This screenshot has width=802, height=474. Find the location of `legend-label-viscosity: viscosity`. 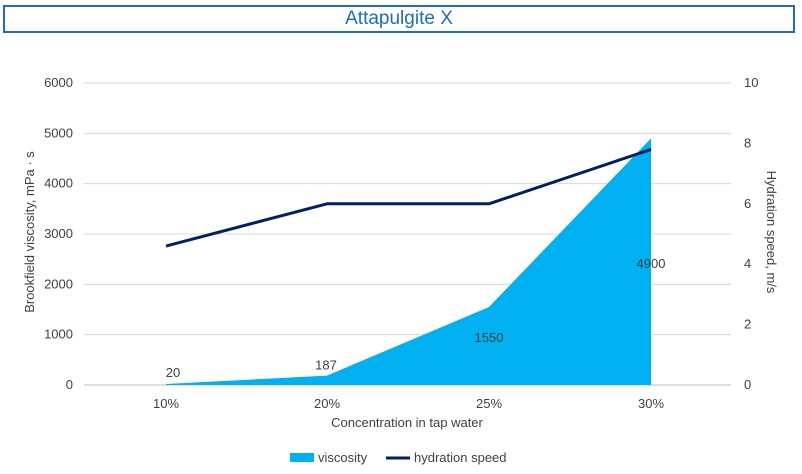

legend-label-viscosity: viscosity is located at coordinates (343, 457).